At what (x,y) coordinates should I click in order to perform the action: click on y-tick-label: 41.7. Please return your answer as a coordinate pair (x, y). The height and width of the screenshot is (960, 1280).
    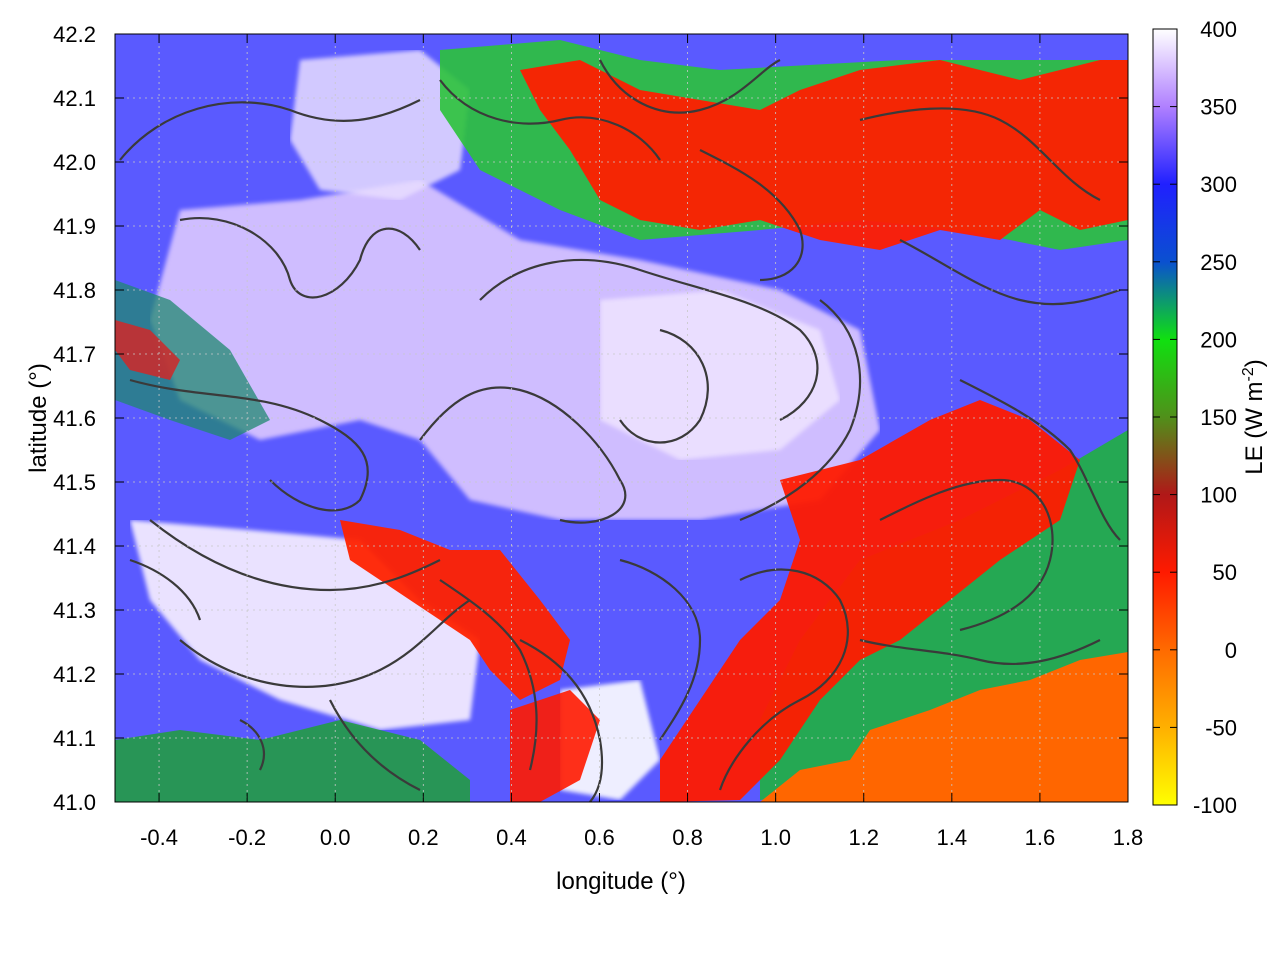
    Looking at the image, I should click on (74, 354).